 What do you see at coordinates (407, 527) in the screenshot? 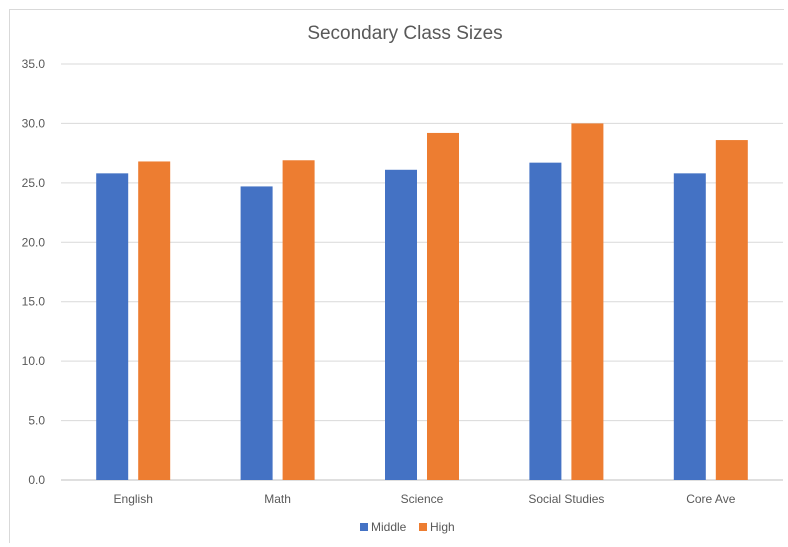
I see `legend: Middle High` at bounding box center [407, 527].